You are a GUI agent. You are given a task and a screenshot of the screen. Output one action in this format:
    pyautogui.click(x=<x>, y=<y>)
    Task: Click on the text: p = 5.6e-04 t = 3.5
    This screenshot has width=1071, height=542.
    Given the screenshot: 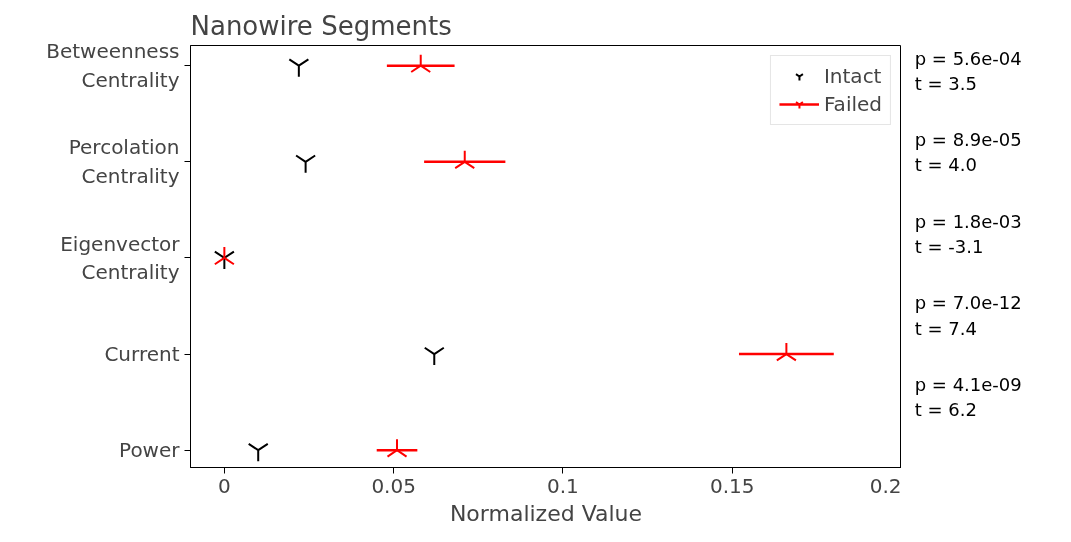 What is the action you would take?
    pyautogui.click(x=968, y=70)
    